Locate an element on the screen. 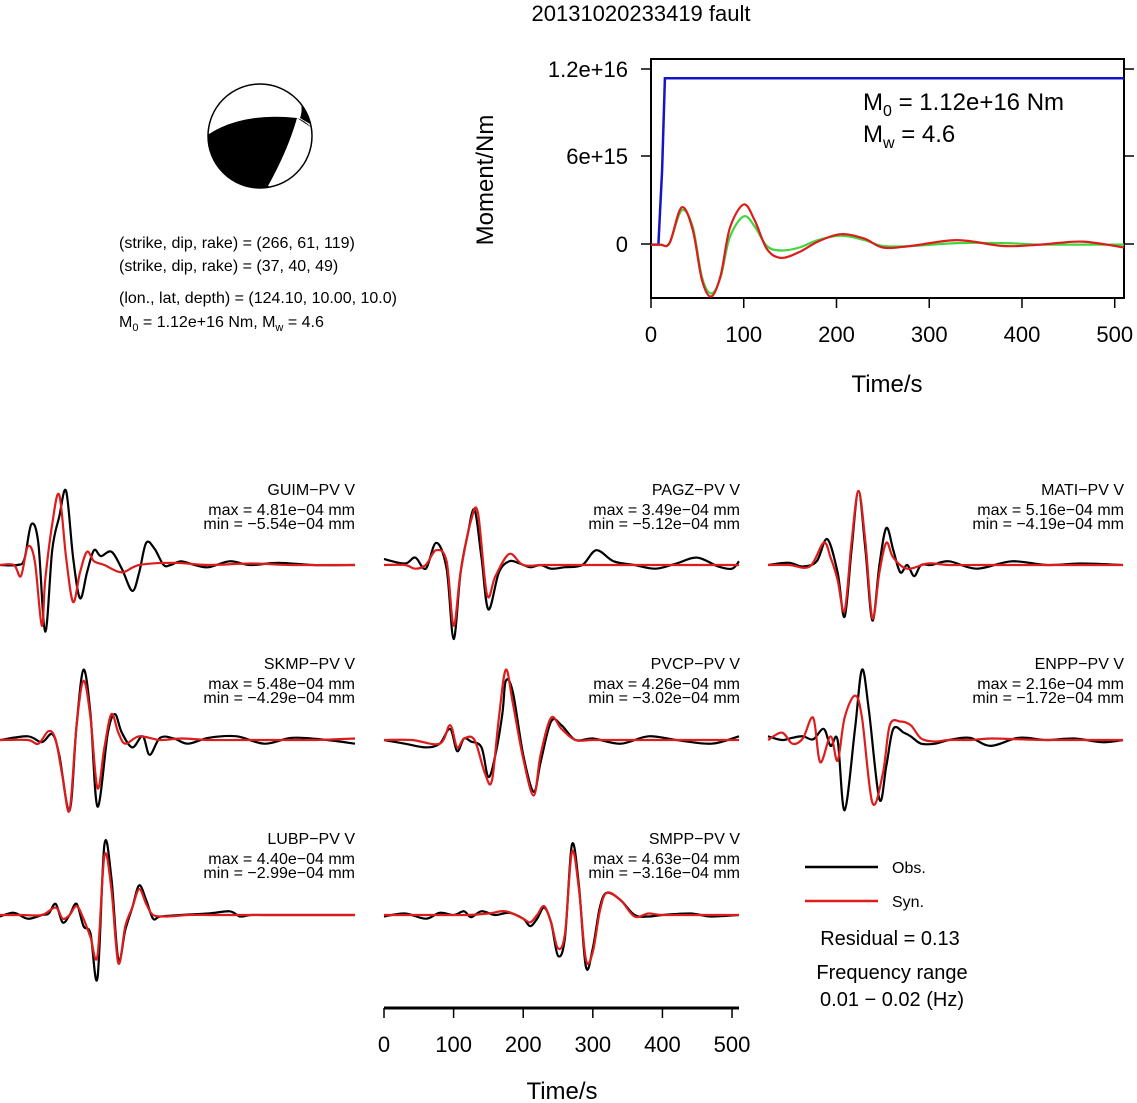 The image size is (1137, 1103). waveform-xtick-label: 0 is located at coordinates (384, 1044).